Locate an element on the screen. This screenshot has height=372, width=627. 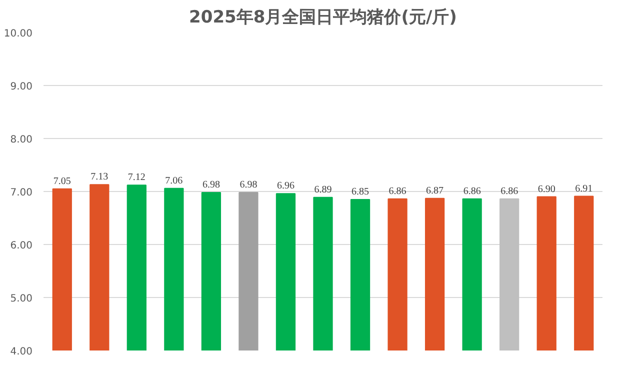
data-label: 6.85 is located at coordinates (361, 192).